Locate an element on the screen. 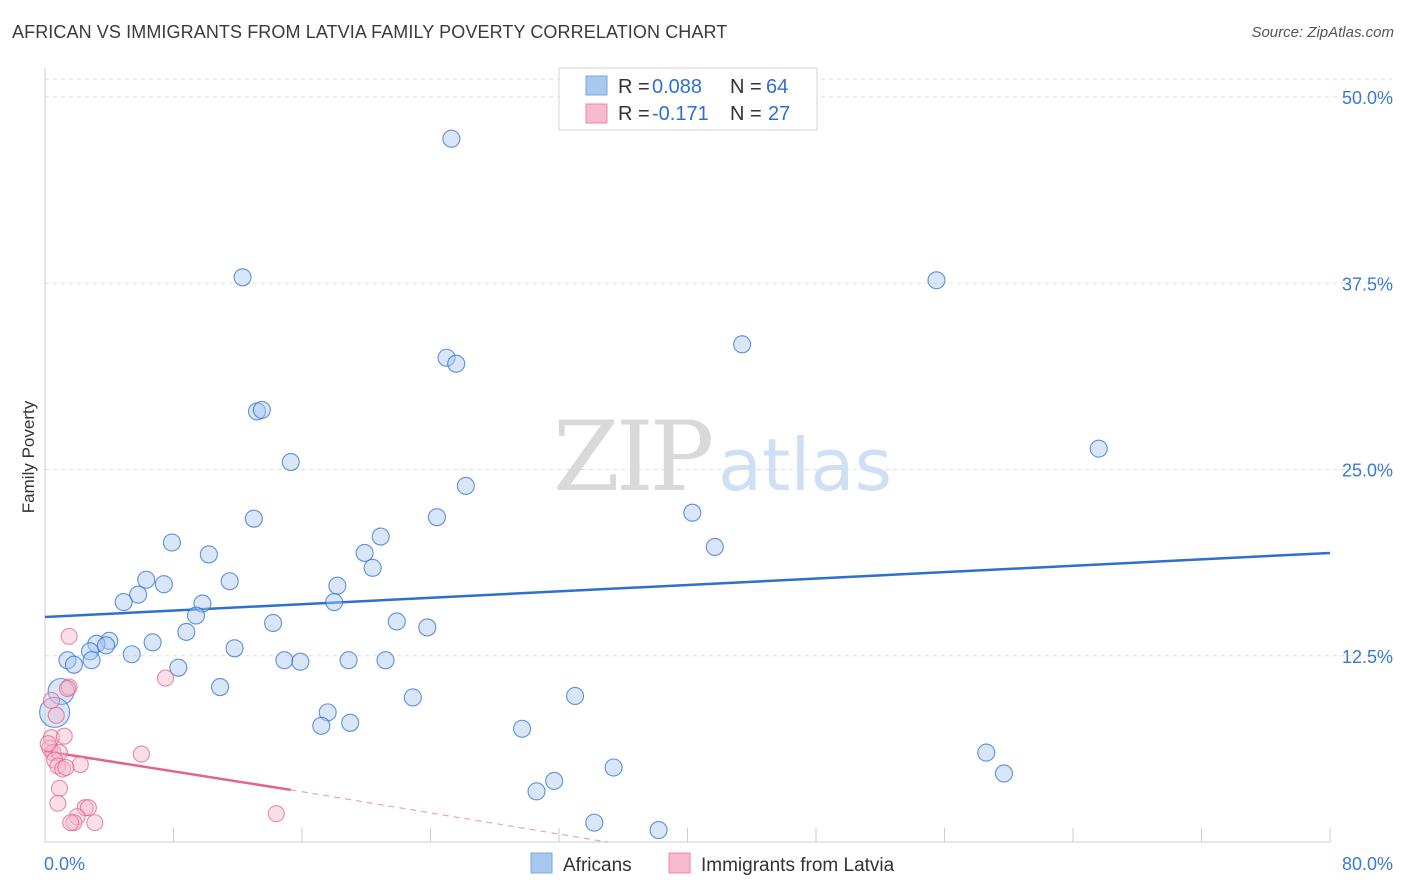 This screenshot has height=892, width=1406. watermark: ZIP atlas is located at coordinates (722, 457).